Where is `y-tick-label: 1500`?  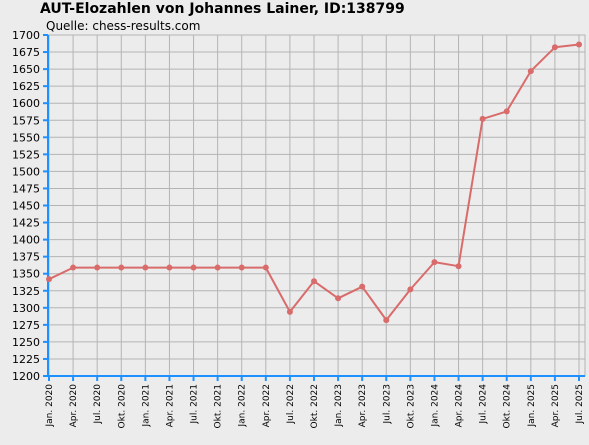
y-tick-label: 1500 is located at coordinates (26, 171).